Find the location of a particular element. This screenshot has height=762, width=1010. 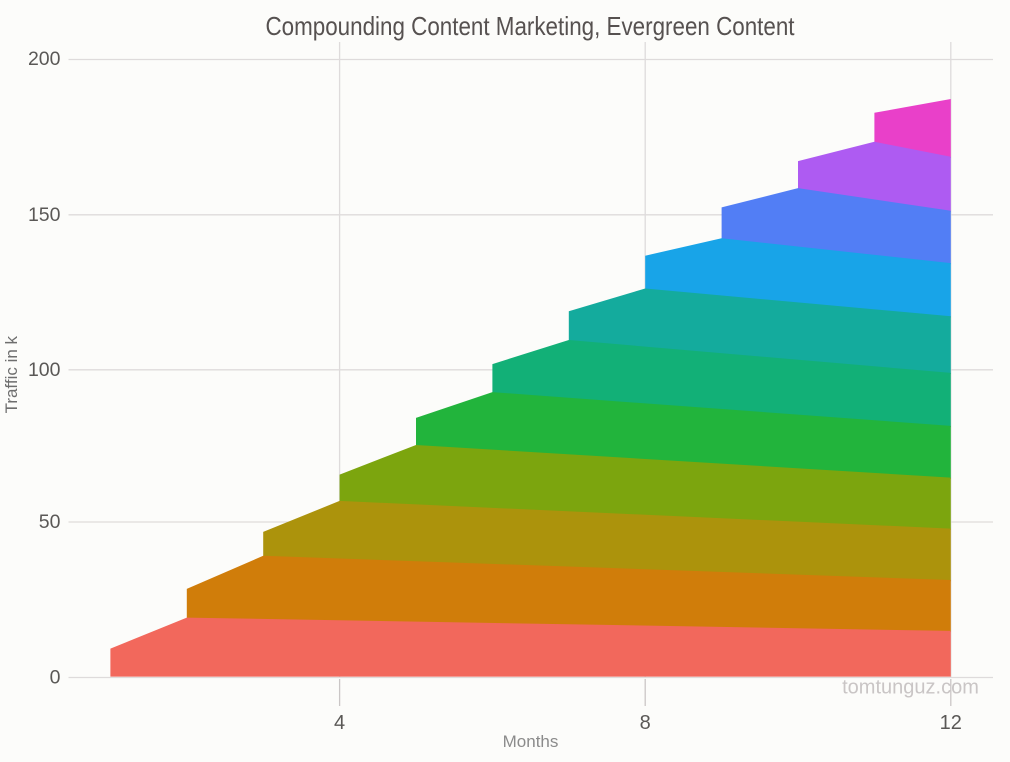

svg-text: Months is located at coordinates (531, 741).